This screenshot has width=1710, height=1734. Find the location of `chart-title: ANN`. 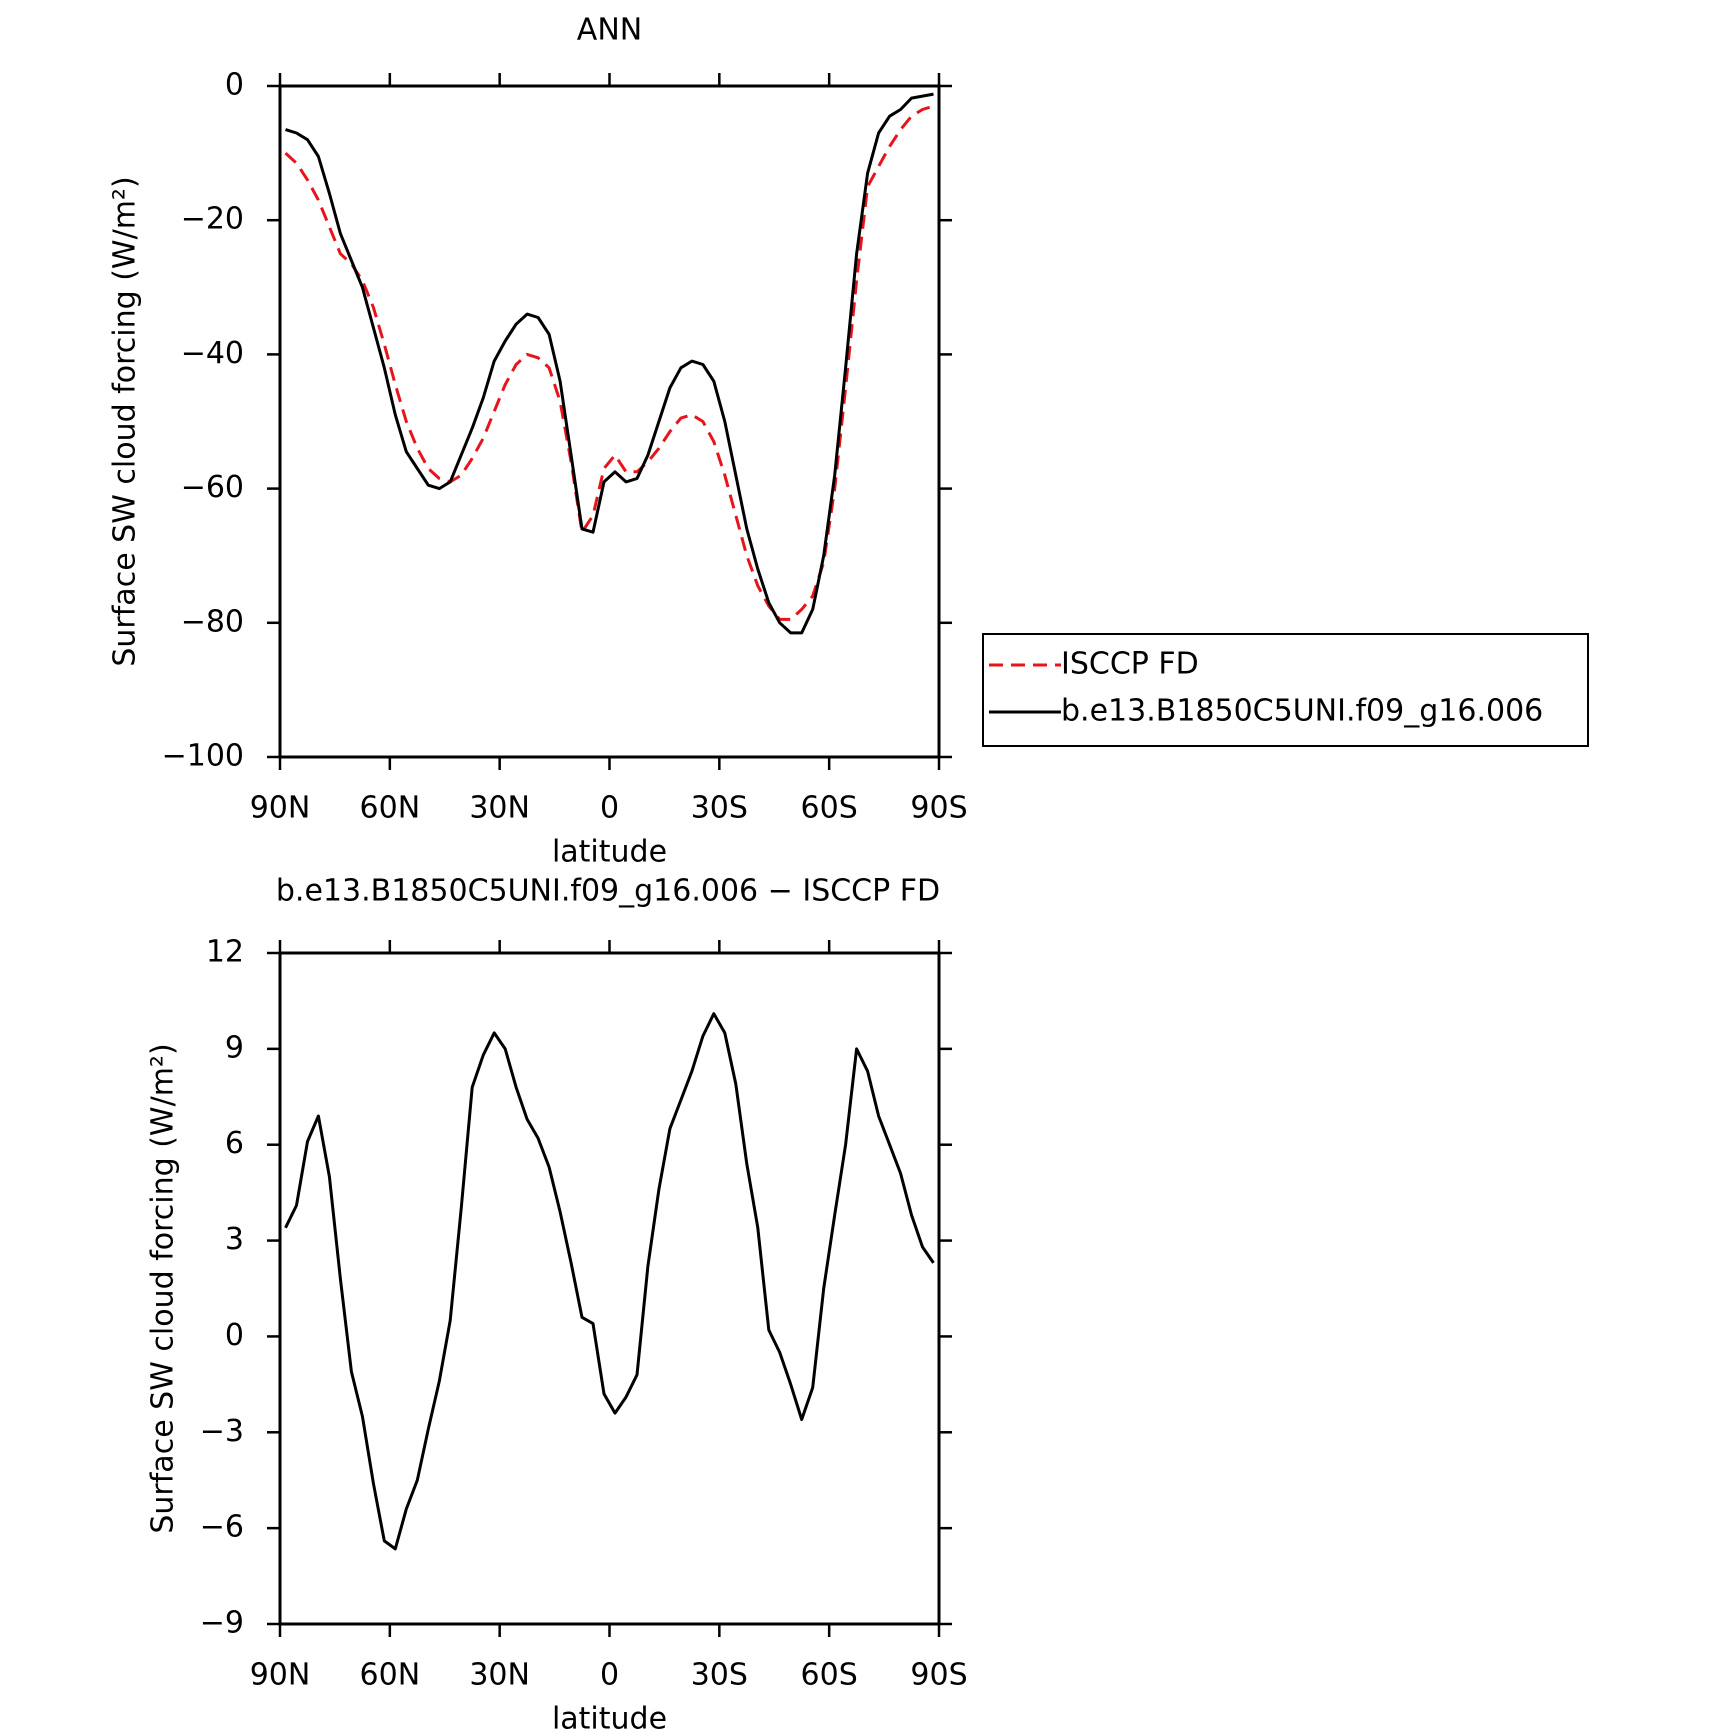

chart-title: ANN is located at coordinates (609, 30).